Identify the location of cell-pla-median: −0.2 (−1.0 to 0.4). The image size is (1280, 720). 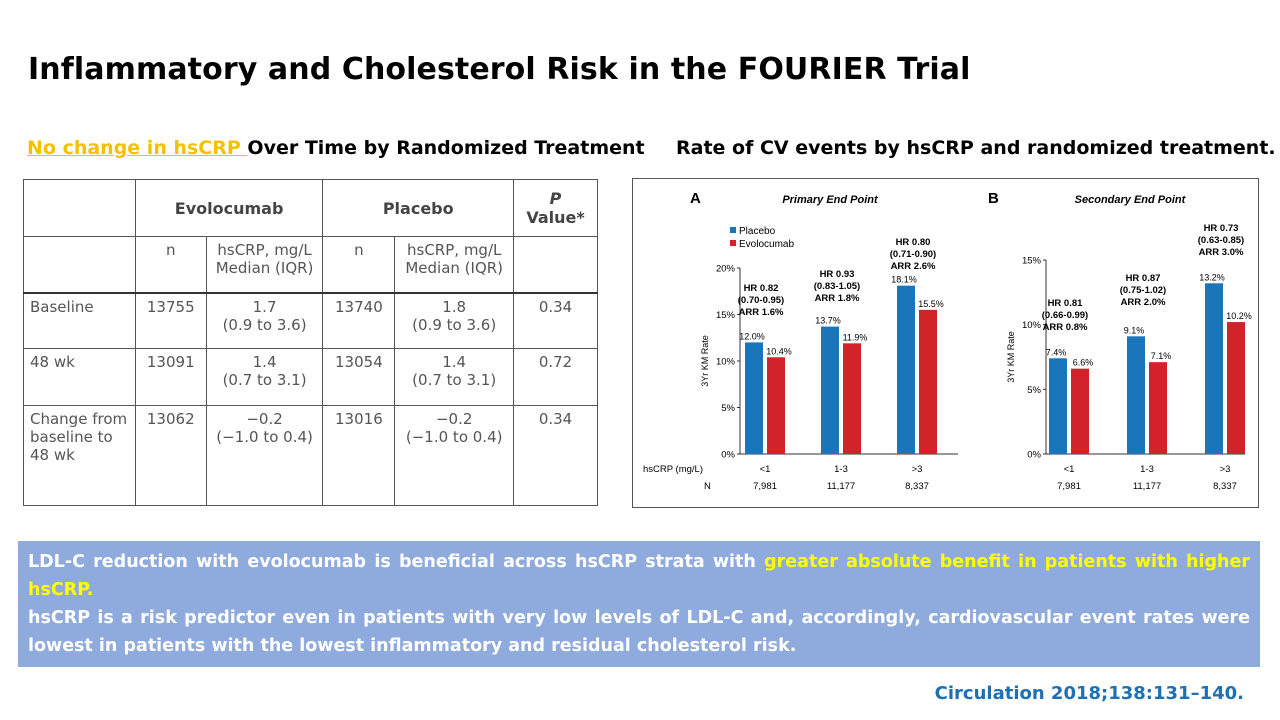
(454, 455).